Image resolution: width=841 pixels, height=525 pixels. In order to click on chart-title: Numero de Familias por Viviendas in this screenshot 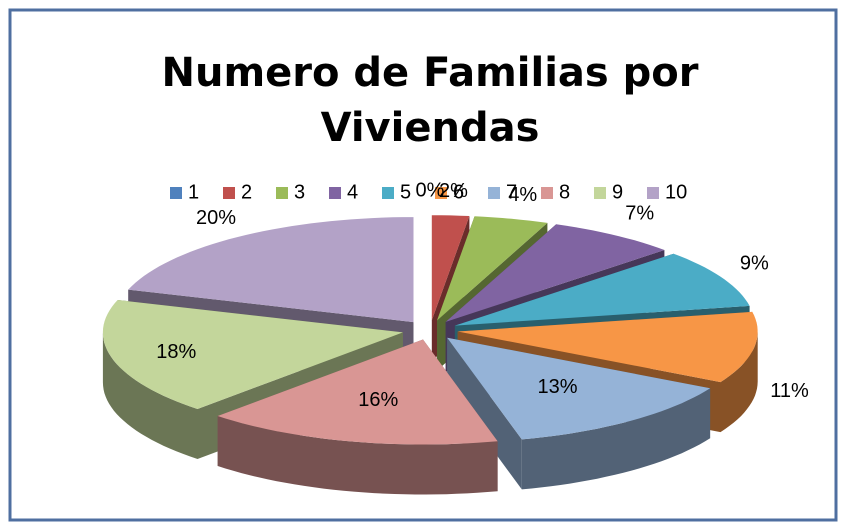, I will do `click(430, 100)`.